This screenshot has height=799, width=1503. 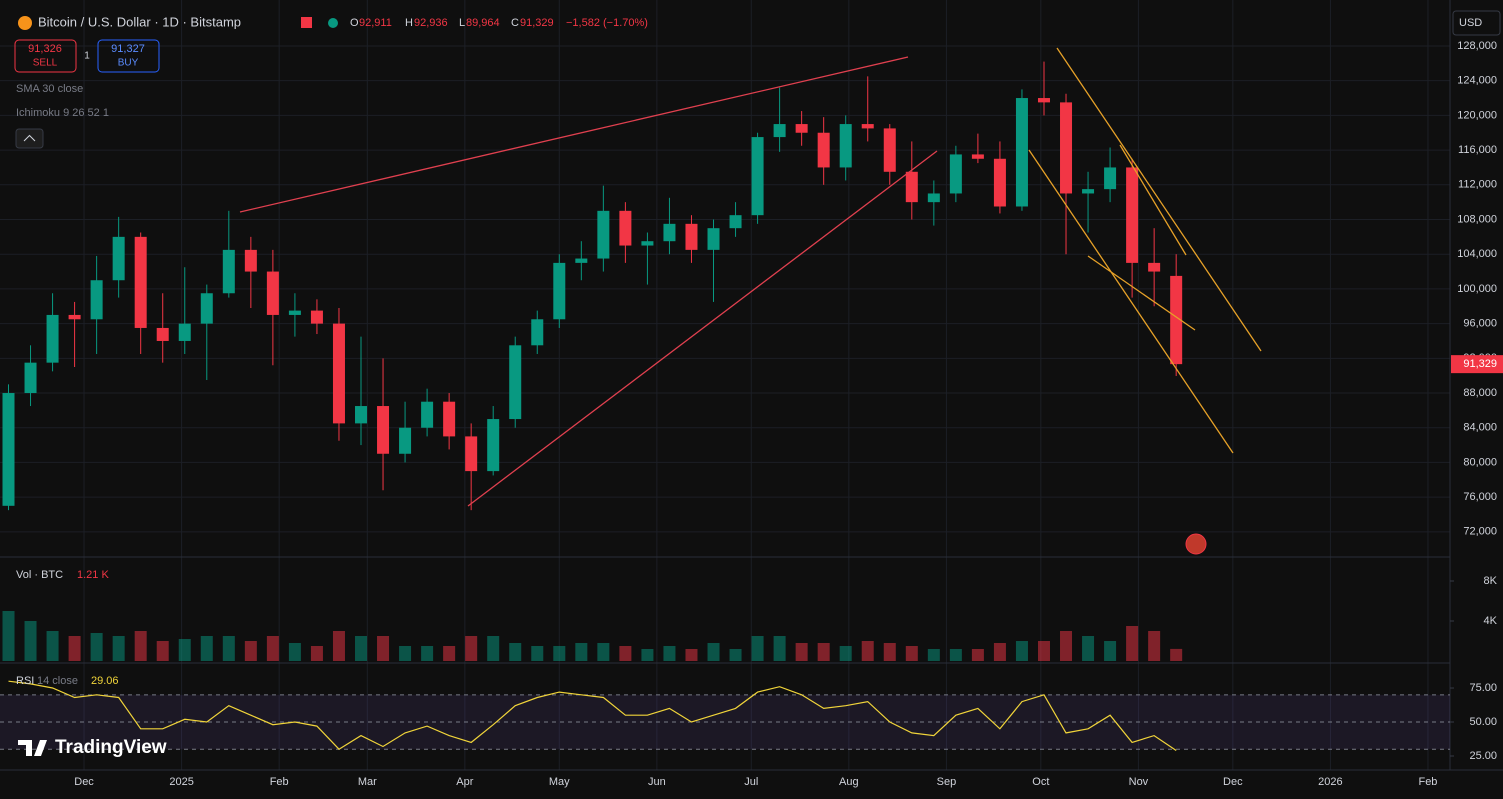 I want to click on y-tick-label: 8K, so click(x=1491, y=581).